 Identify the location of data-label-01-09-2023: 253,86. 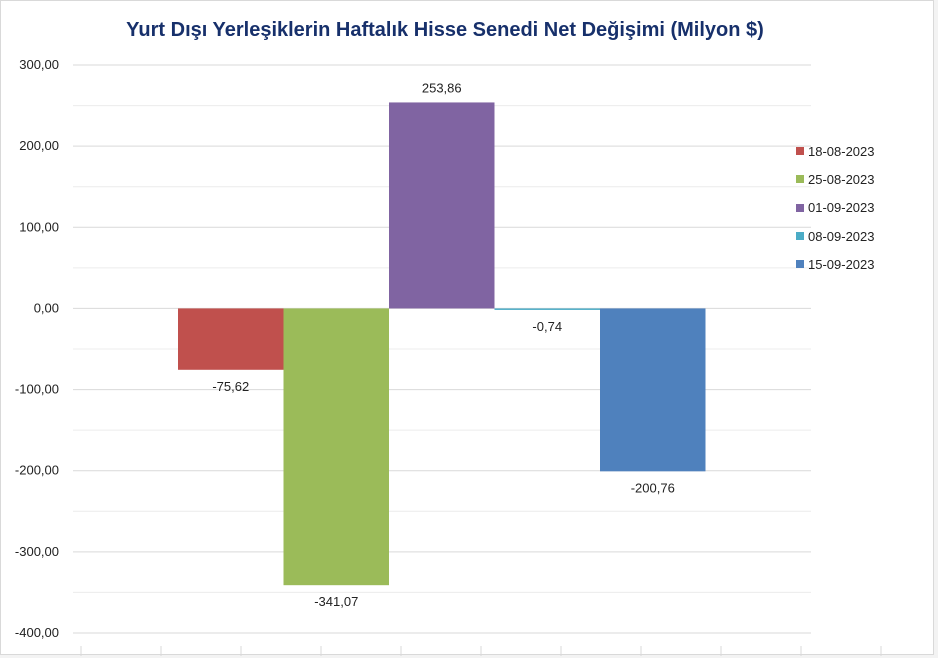
(442, 87).